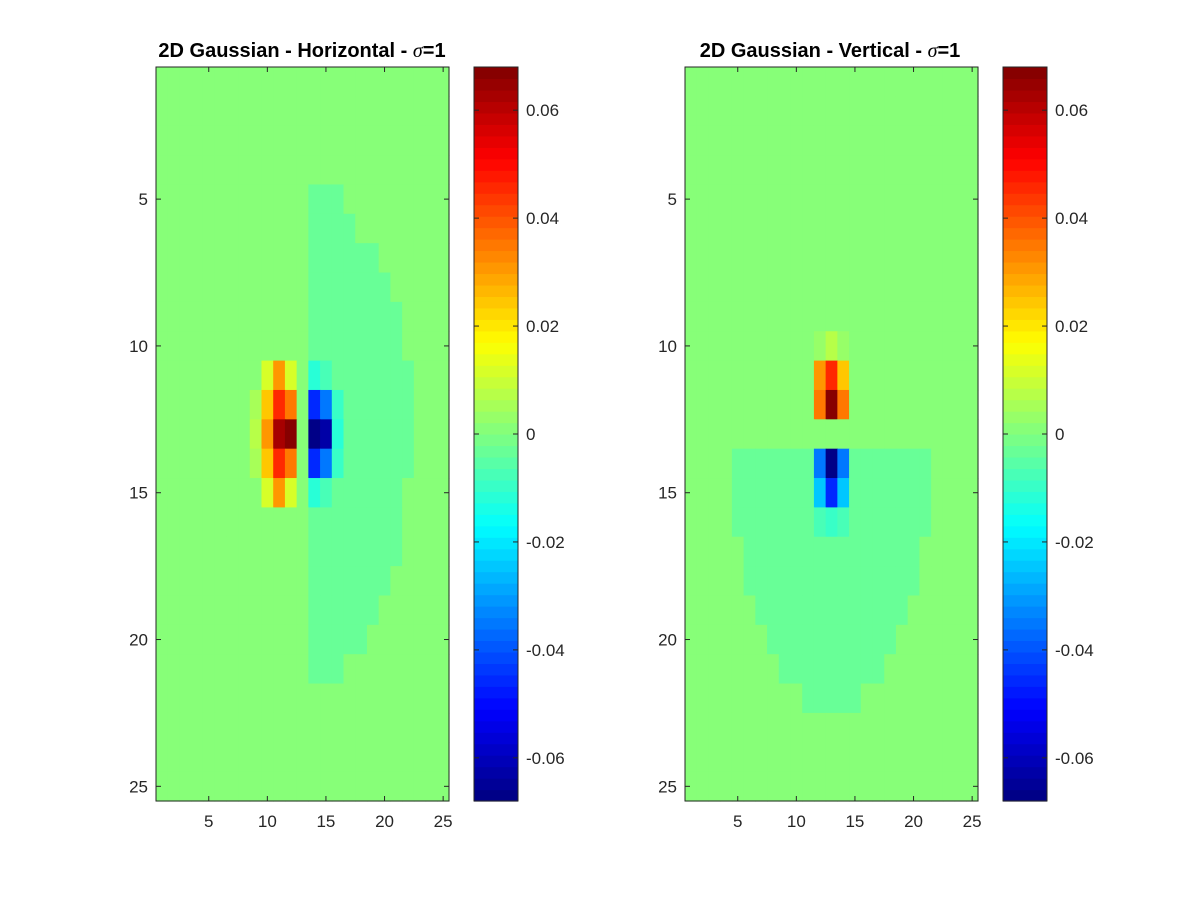 This screenshot has width=1200, height=900. I want to click on chart-title: 2D Gaussian - Horizontal - σ=1, so click(301, 51).